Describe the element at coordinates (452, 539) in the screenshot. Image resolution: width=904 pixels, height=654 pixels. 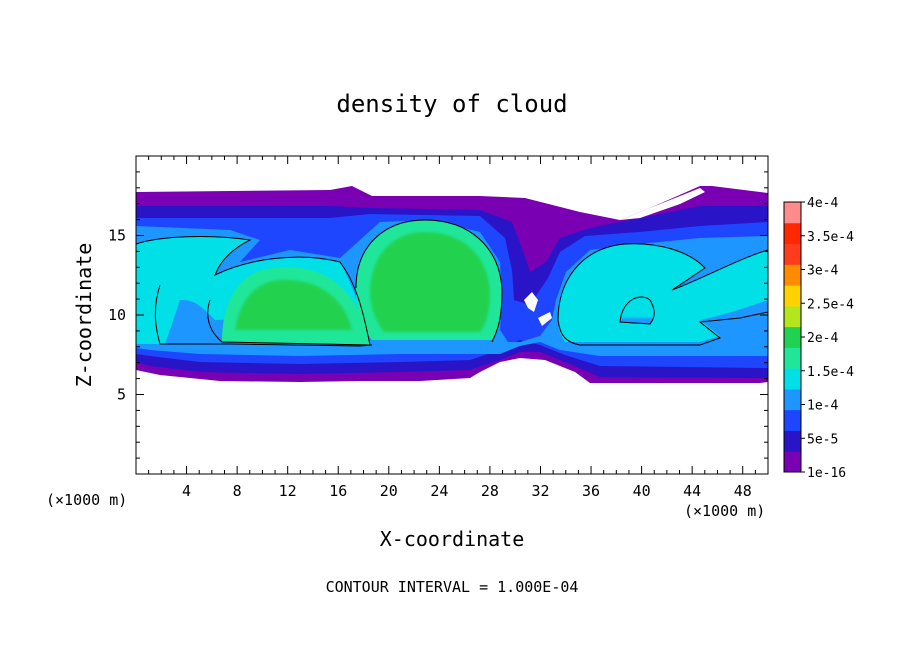
I see `x-axis-label: X-coordinate` at that location.